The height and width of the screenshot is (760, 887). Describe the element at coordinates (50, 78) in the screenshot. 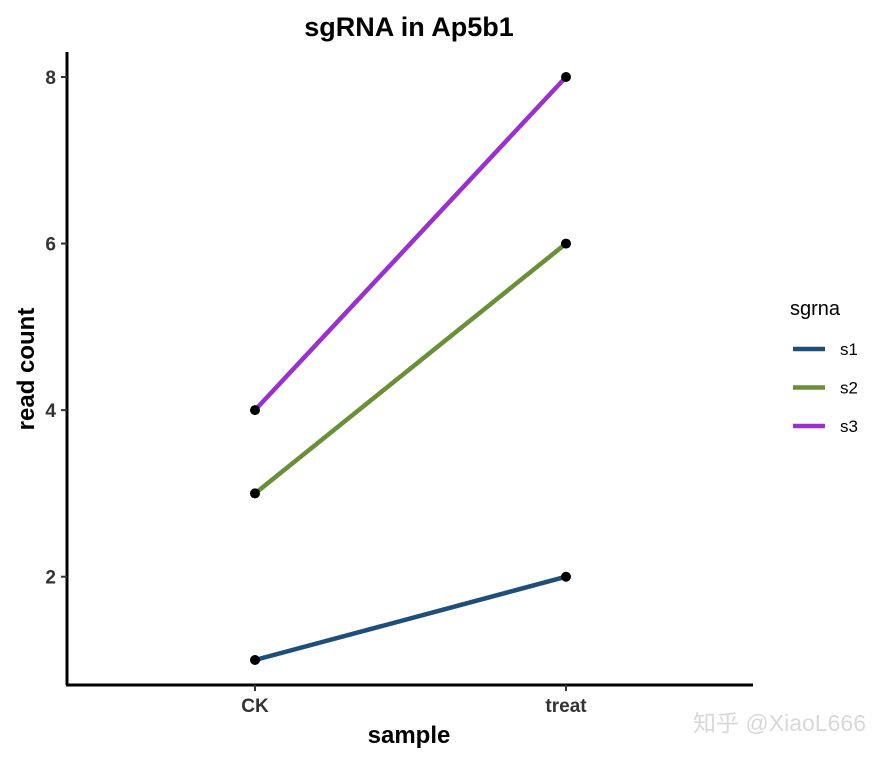

I see `y-tick-label: 8` at that location.